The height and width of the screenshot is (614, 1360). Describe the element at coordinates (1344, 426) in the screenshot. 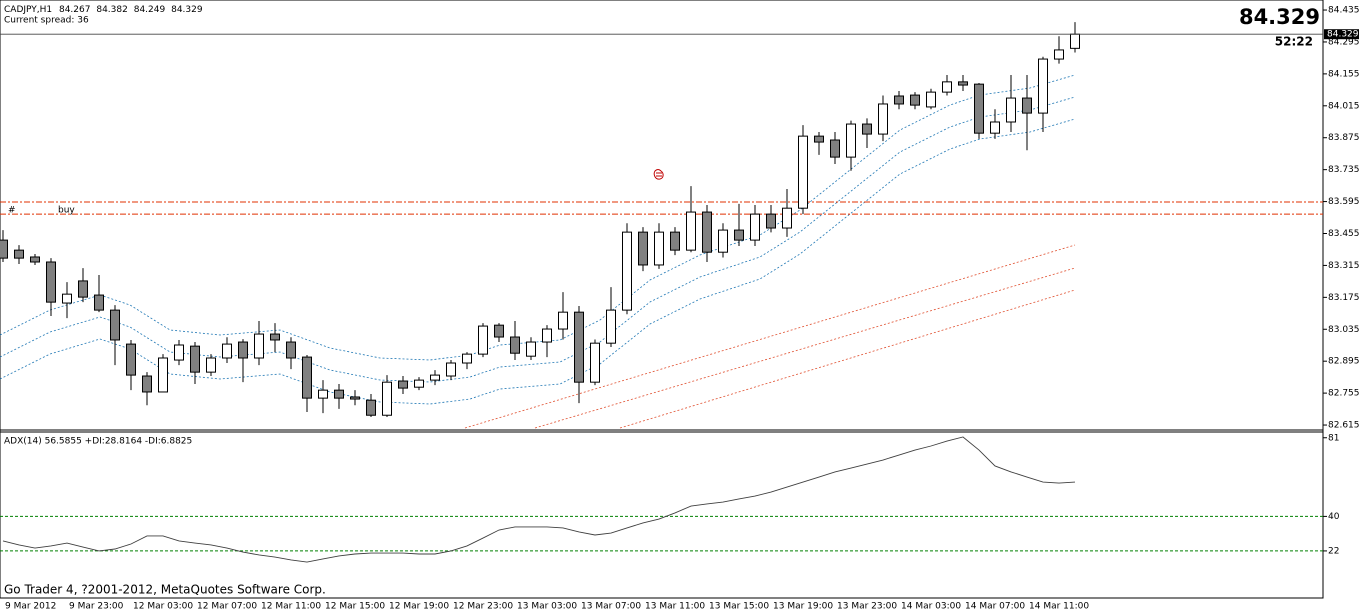

I see `y-tick-label: 82.615` at that location.